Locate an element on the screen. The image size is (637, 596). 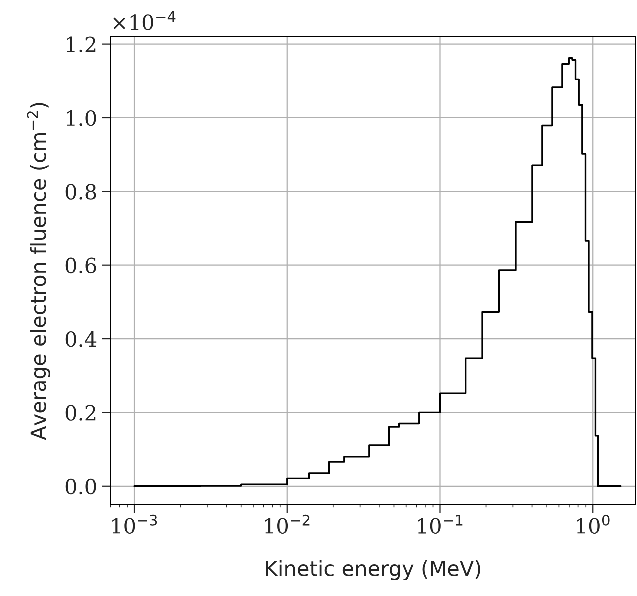
y-tick-label: 0.0 is located at coordinates (81, 486).